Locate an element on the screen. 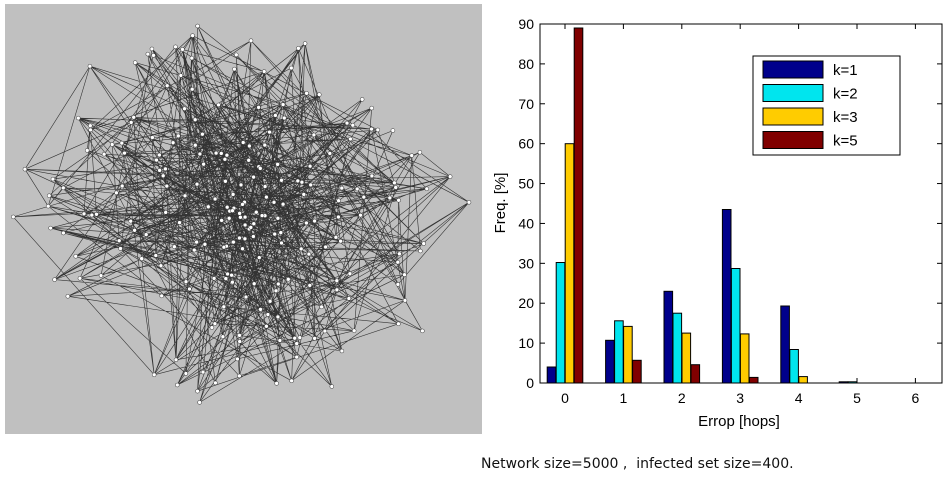  legend-swatch-k1 is located at coordinates (793, 69).